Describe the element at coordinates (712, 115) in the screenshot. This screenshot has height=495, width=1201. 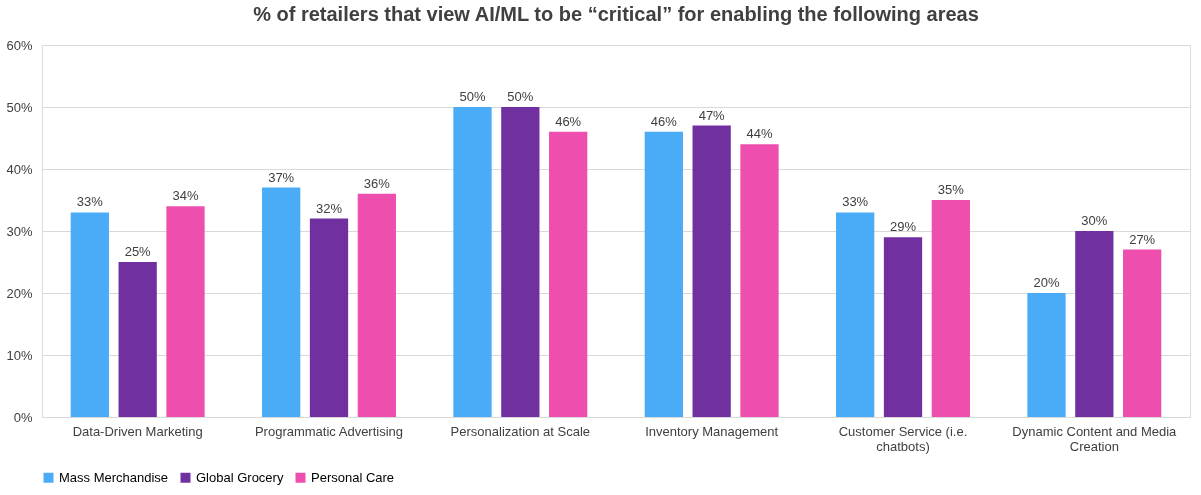
I see `data-label: 47%` at that location.